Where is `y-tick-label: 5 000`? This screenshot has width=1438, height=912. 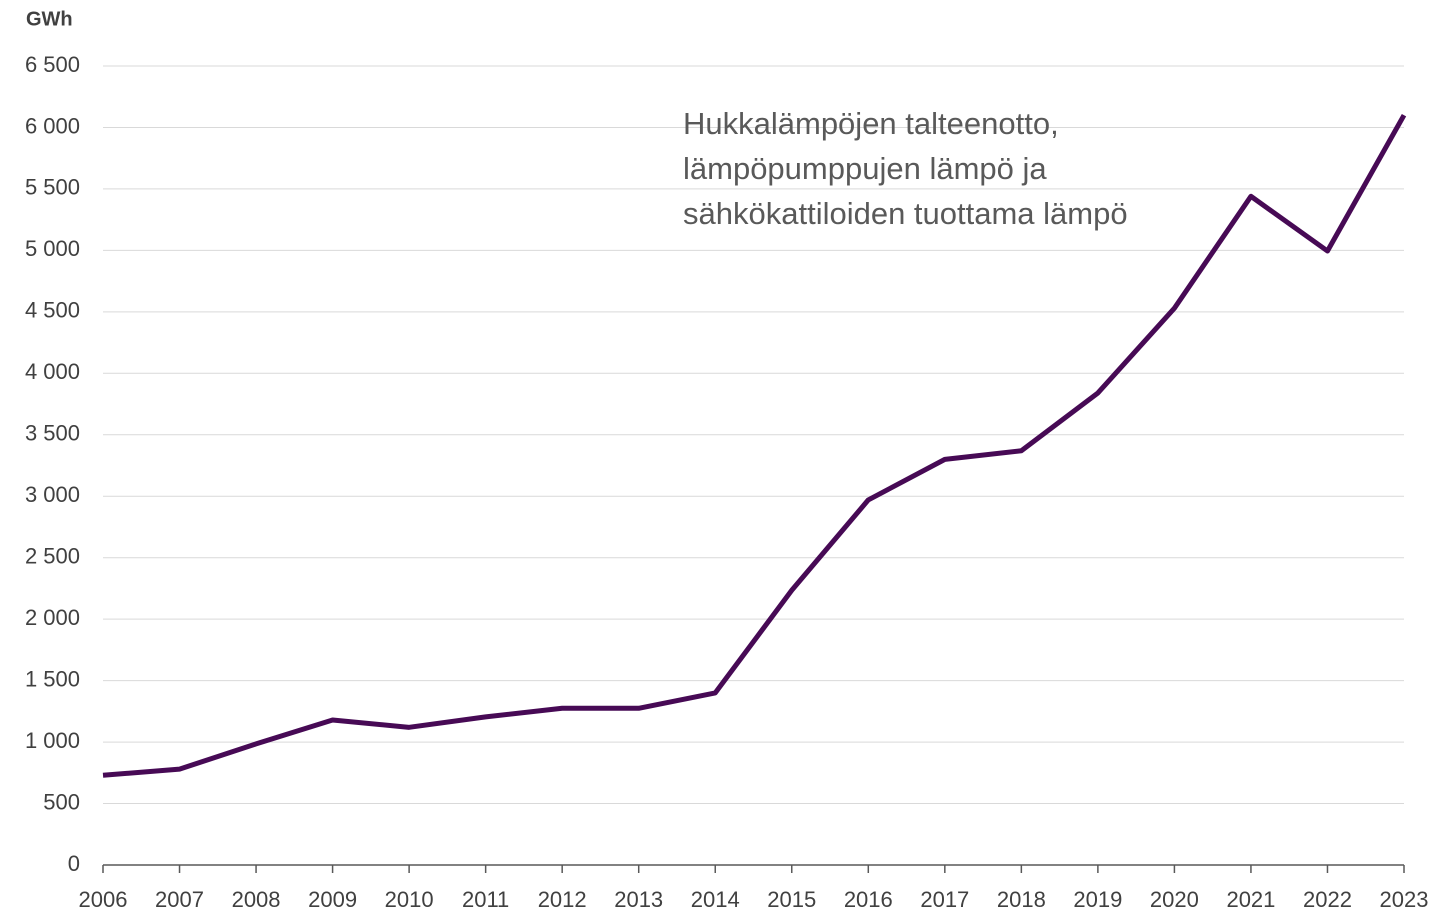
y-tick-label: 5 000 is located at coordinates (52, 248).